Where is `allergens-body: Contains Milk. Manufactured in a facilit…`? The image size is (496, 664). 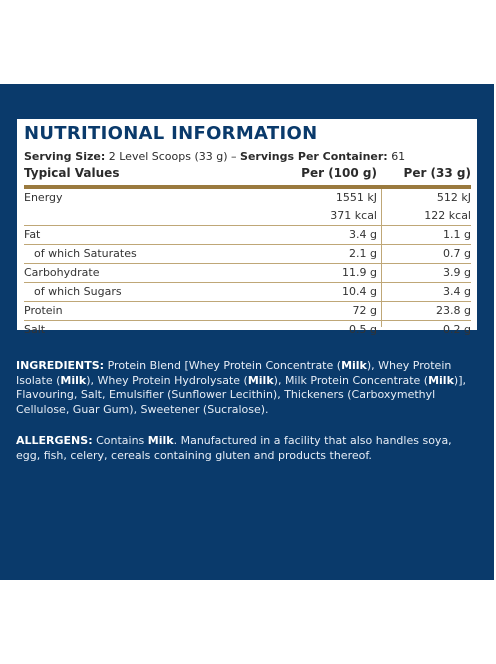
allergens-body: Contains Milk. Manufactured in a facilit… is located at coordinates (234, 448).